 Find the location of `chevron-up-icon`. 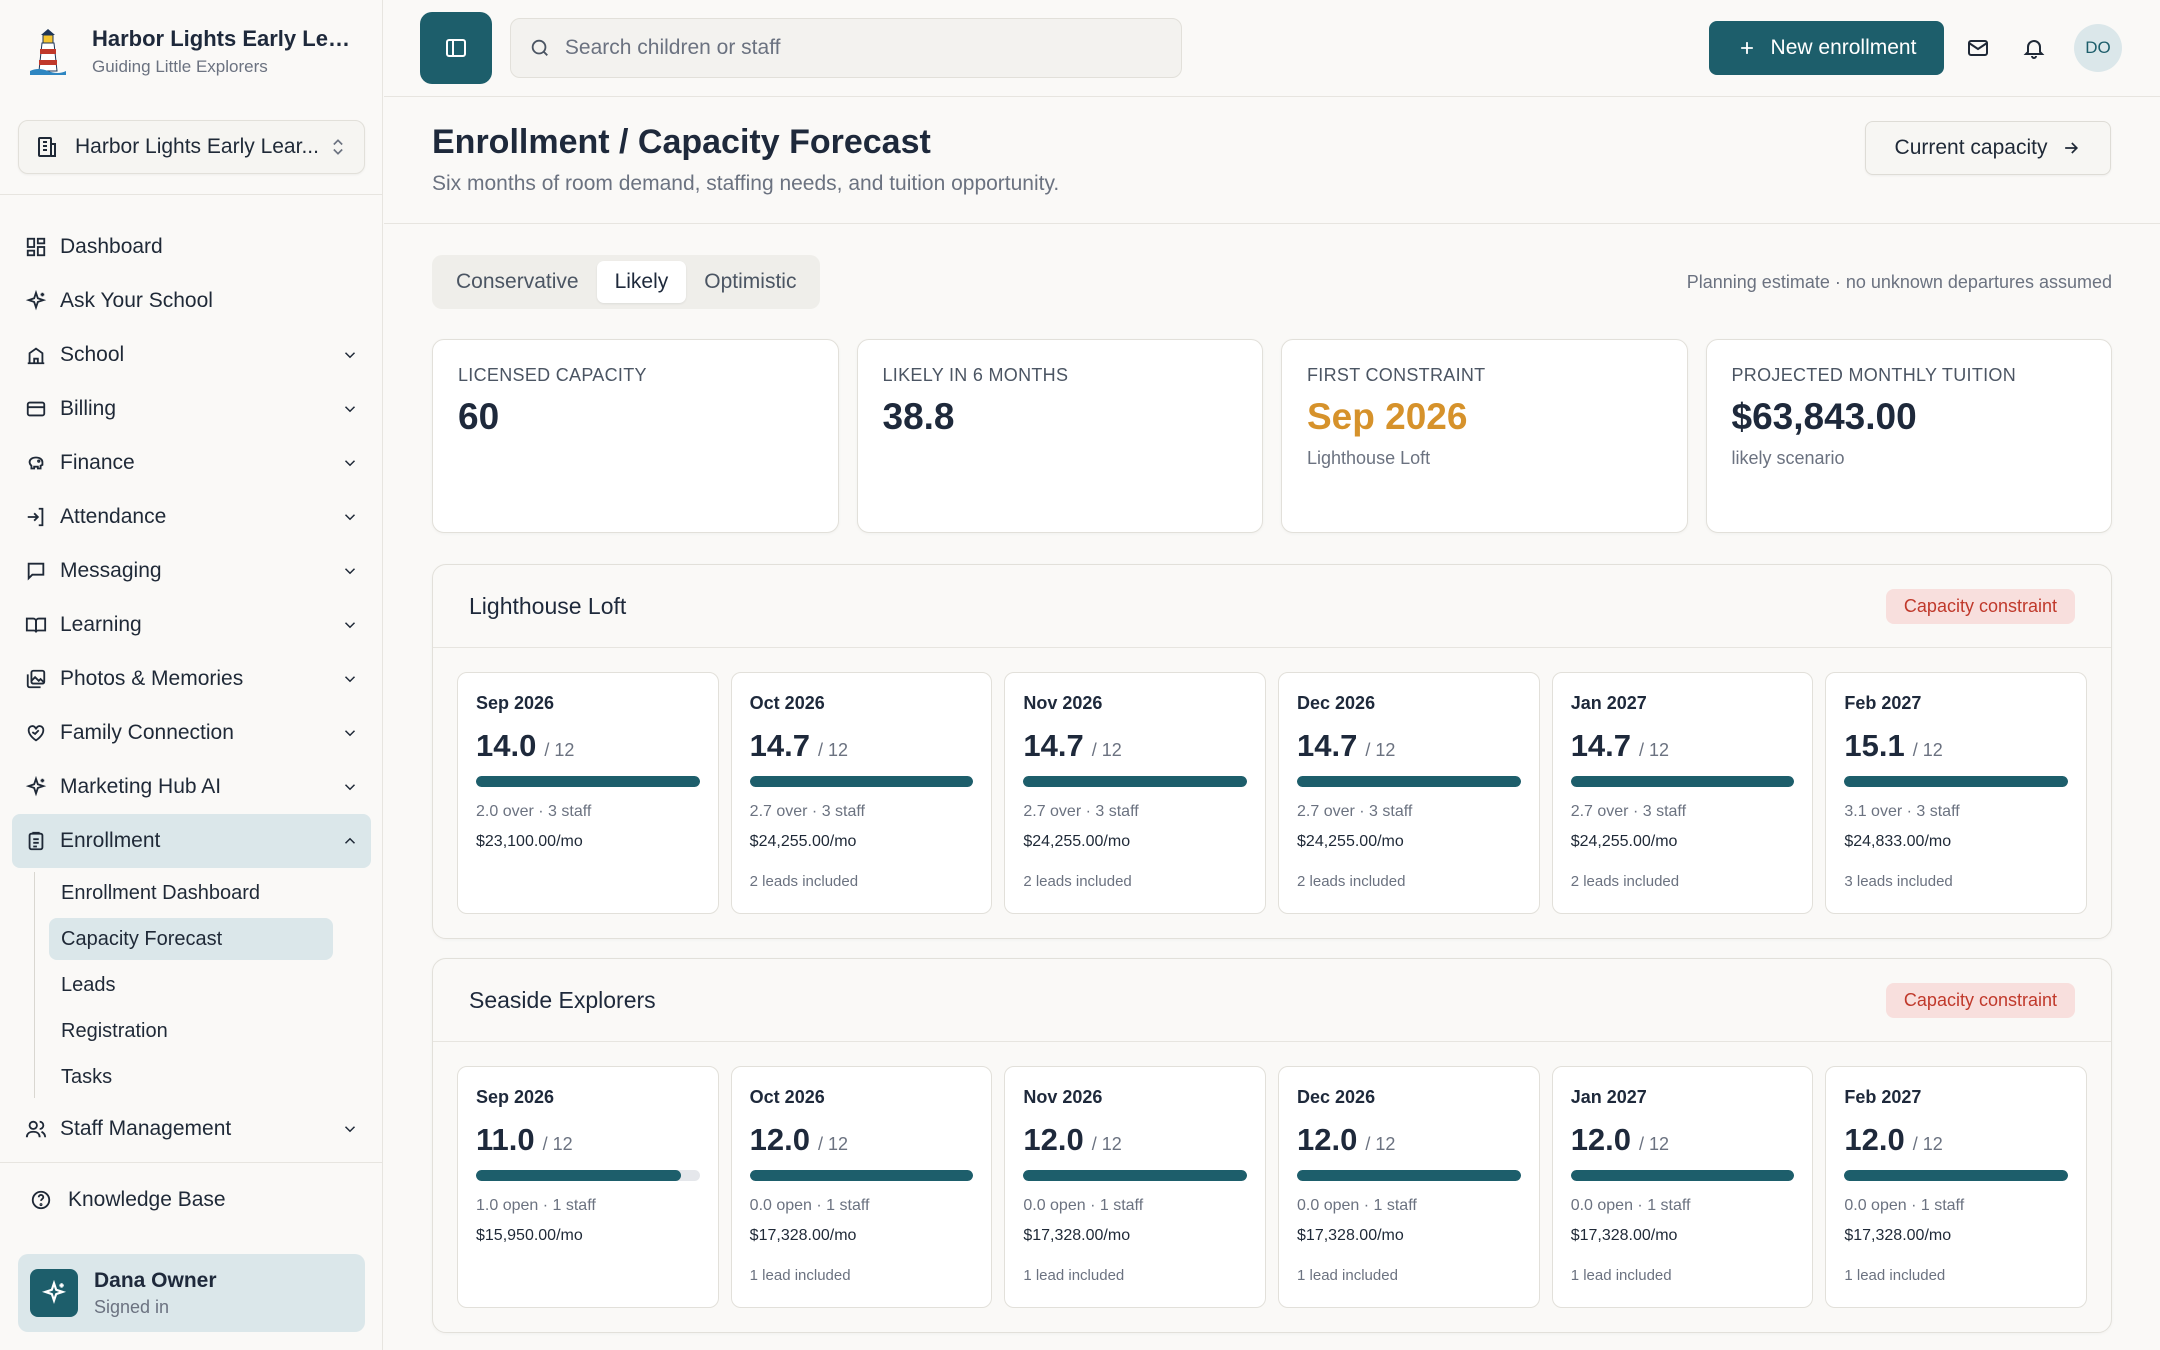

chevron-up-icon is located at coordinates (350, 840).